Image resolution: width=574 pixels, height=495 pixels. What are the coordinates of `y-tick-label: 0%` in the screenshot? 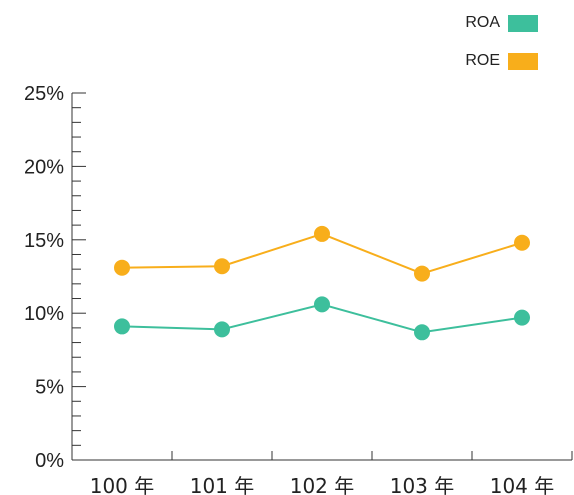 It's located at (49, 461).